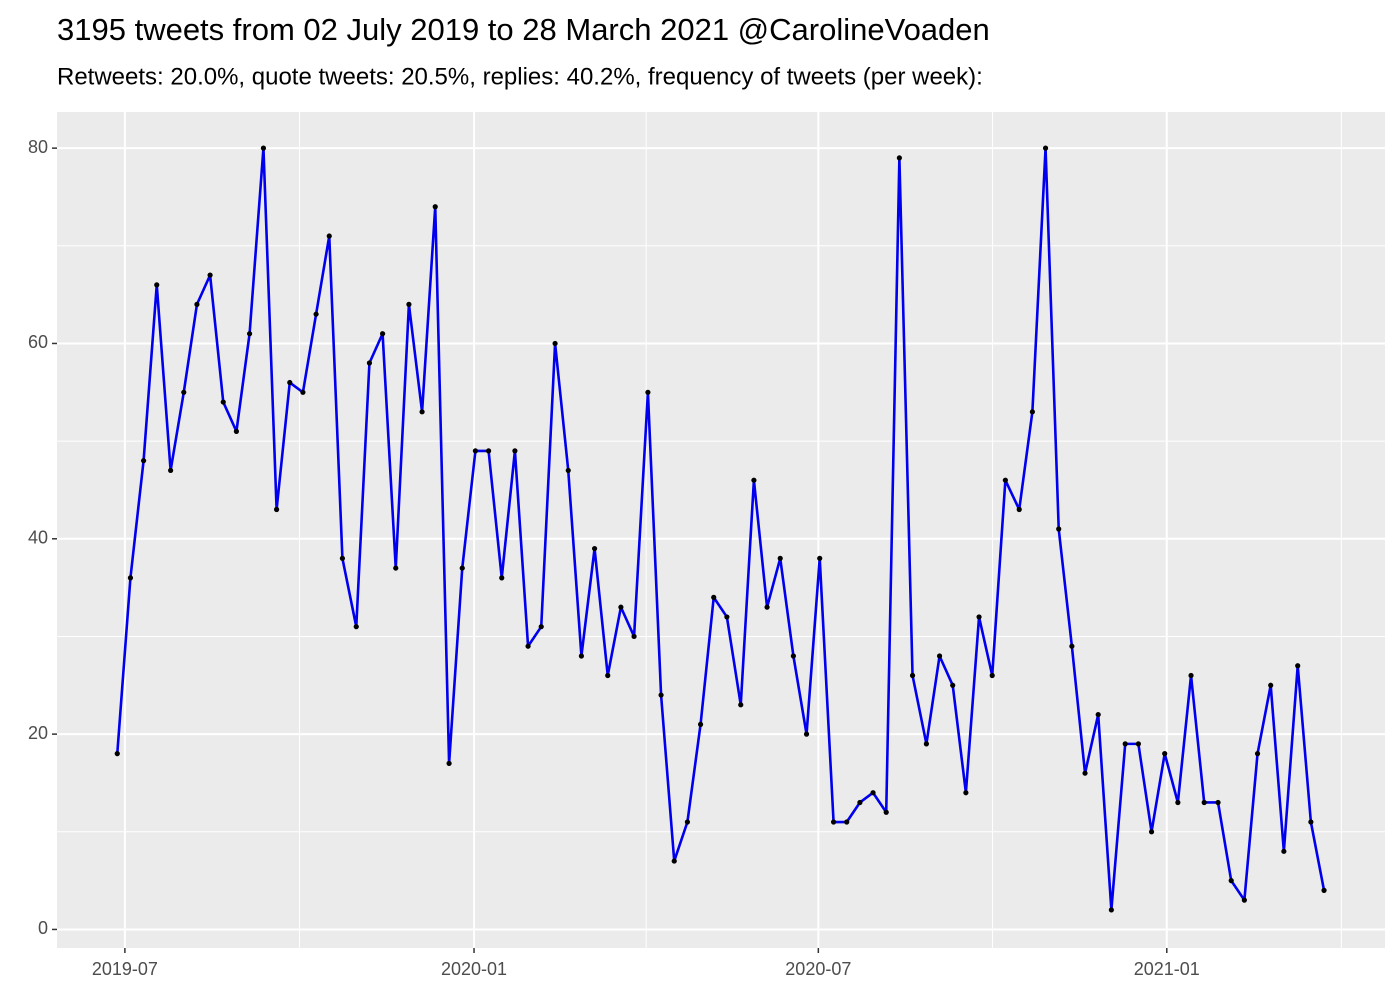 This screenshot has height=1000, width=1400. Describe the element at coordinates (38, 733) in the screenshot. I see `y-tick-label: 20` at that location.